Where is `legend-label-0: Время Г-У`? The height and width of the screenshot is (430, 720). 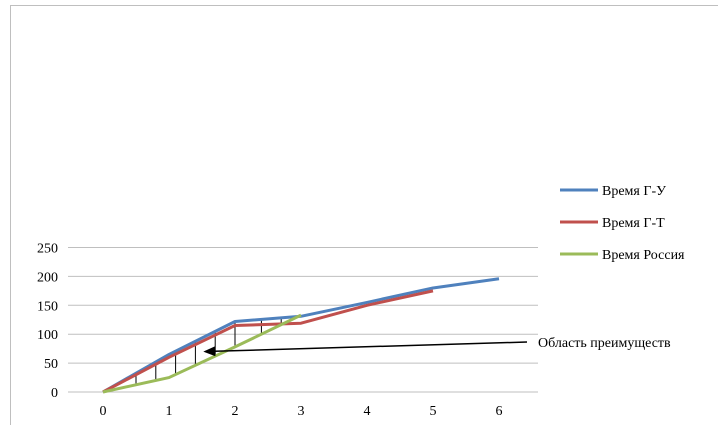
legend-label-0: Время Г-У is located at coordinates (634, 191).